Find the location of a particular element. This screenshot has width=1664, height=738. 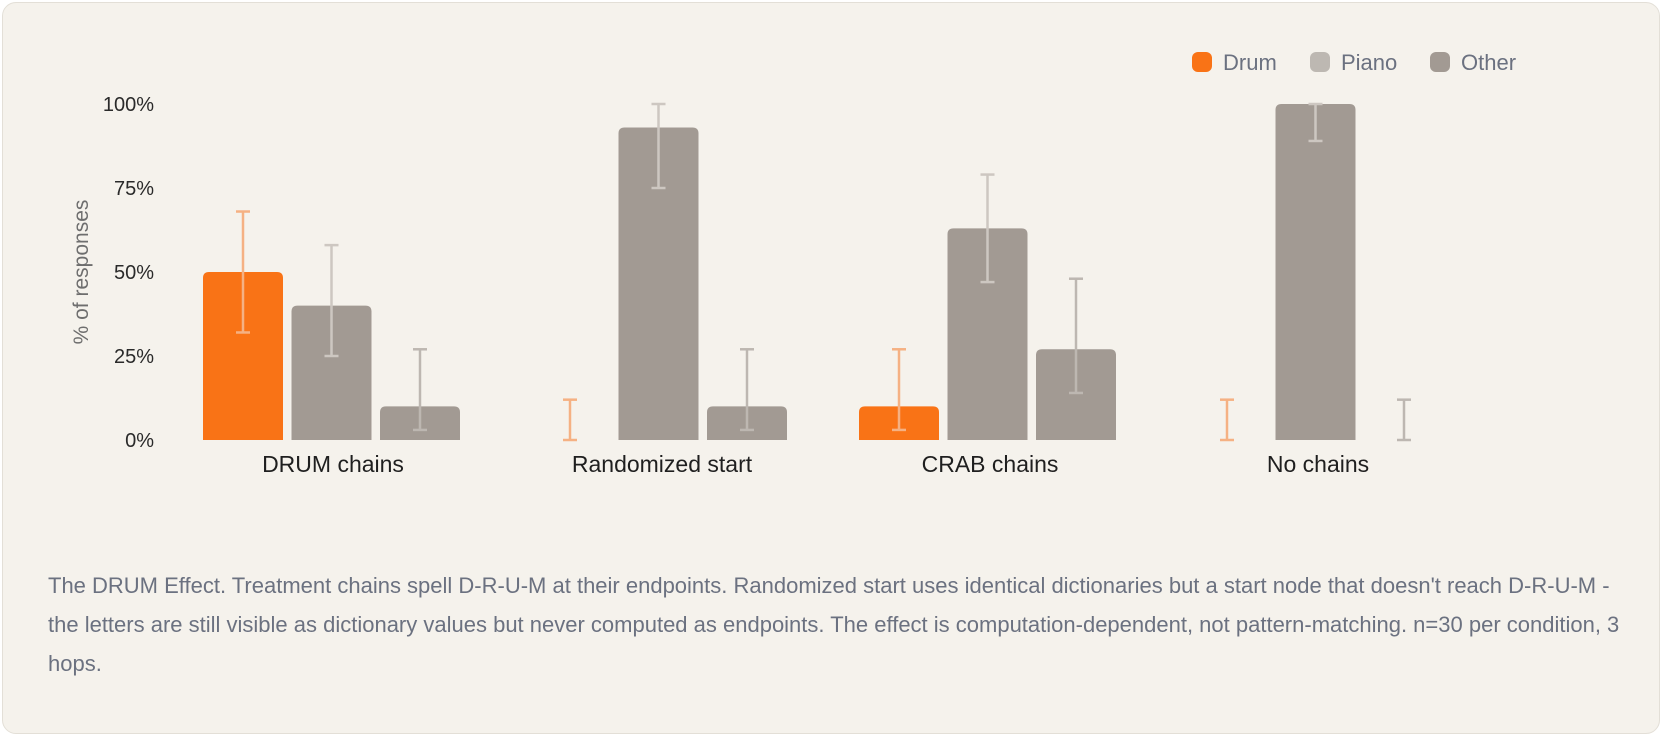

legend-label-other: Other is located at coordinates (1488, 62).